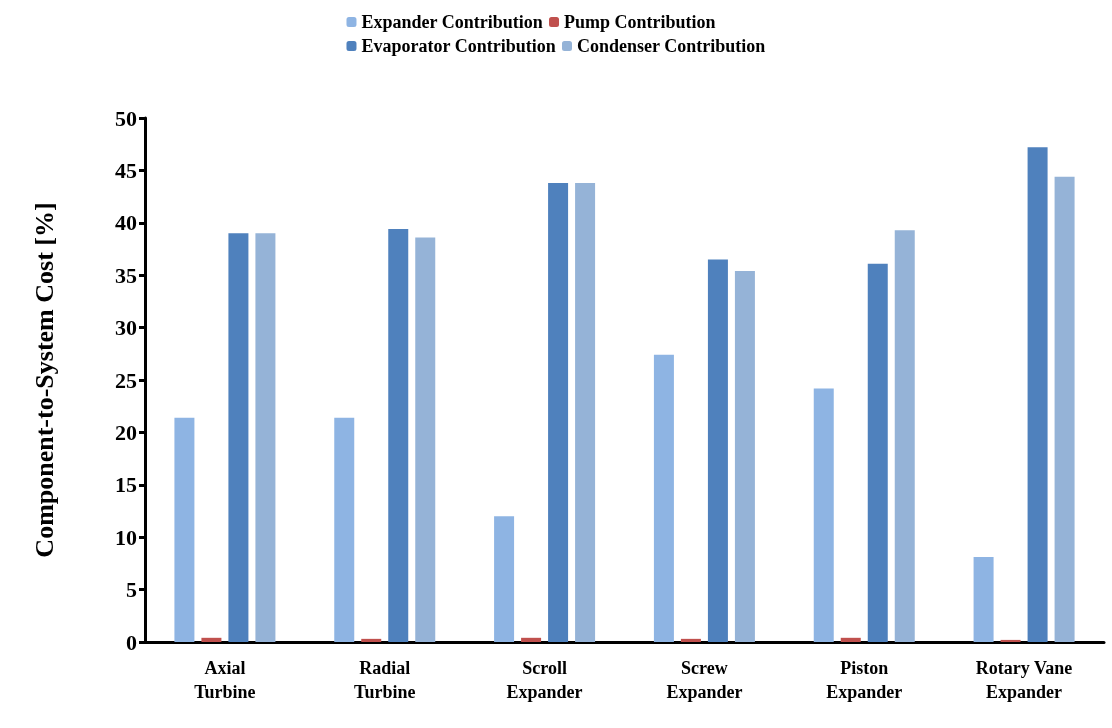 This screenshot has width=1112, height=728. What do you see at coordinates (452, 22) in the screenshot?
I see `legend-label: Expander Contribution` at bounding box center [452, 22].